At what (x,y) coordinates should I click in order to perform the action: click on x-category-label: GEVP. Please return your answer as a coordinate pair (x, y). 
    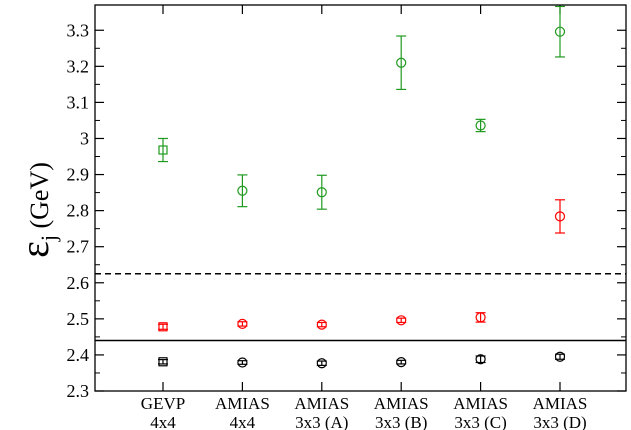
    Looking at the image, I should click on (163, 403).